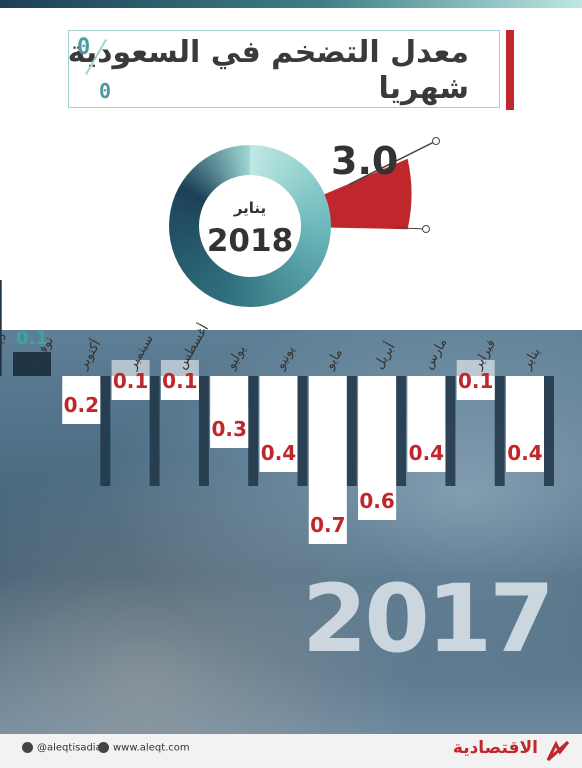  Describe the element at coordinates (531, 359) in the screenshot. I see `month-label: يناير` at that location.